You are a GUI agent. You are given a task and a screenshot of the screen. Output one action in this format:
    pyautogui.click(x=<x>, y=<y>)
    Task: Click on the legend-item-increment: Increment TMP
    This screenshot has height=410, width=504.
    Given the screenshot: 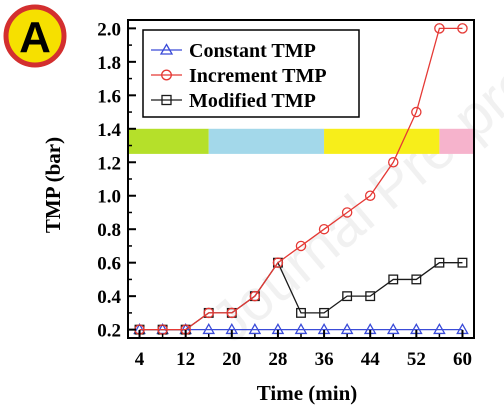 What is the action you would take?
    pyautogui.click(x=239, y=76)
    